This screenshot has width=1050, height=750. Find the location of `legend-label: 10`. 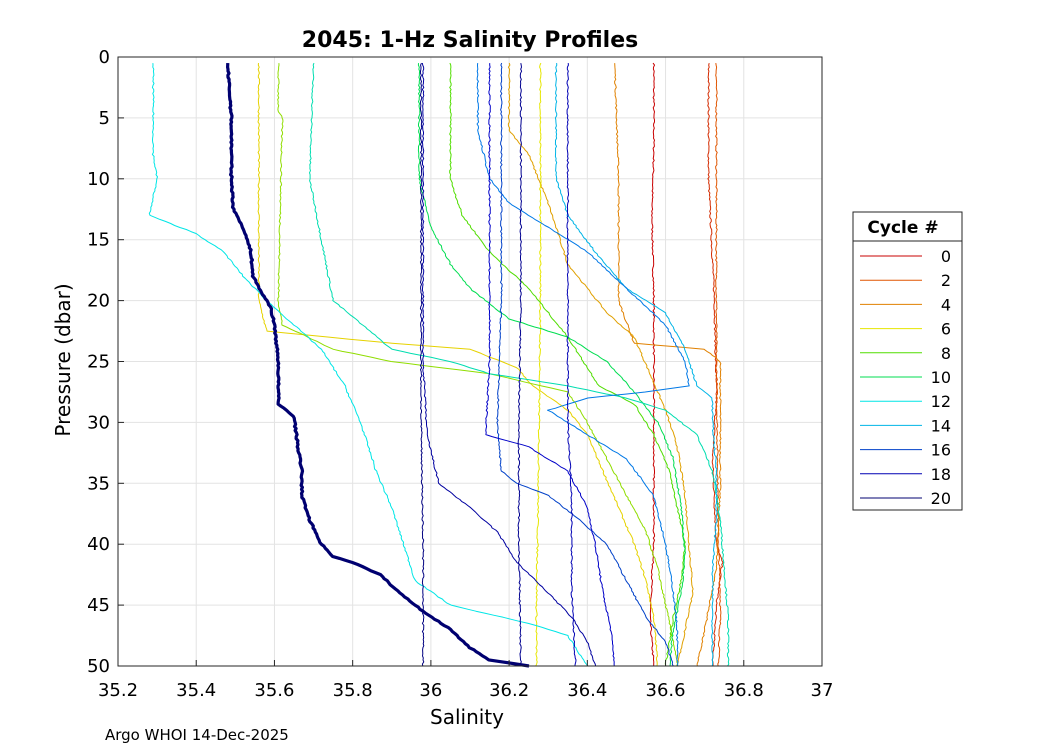

legend-label: 10 is located at coordinates (941, 377).